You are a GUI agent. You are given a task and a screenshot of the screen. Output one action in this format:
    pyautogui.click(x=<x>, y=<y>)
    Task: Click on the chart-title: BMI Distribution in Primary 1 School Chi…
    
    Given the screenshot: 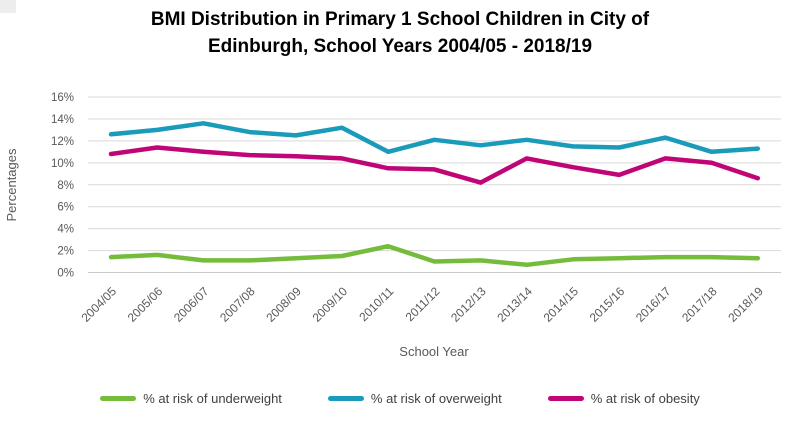 What is the action you would take?
    pyautogui.click(x=400, y=33)
    